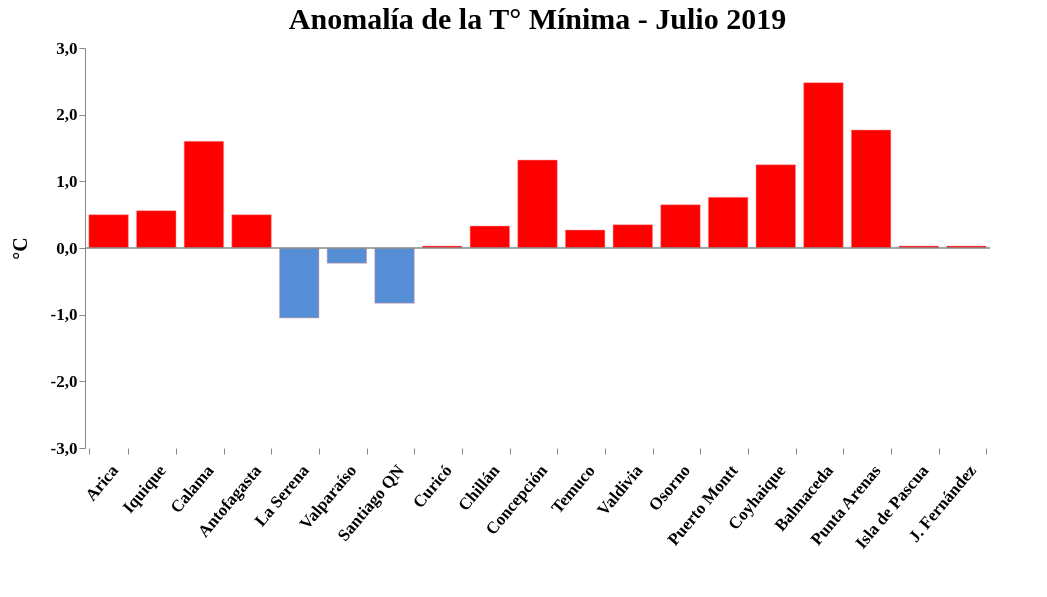  I want to click on y-tick-label: -3,0, so click(64, 448).